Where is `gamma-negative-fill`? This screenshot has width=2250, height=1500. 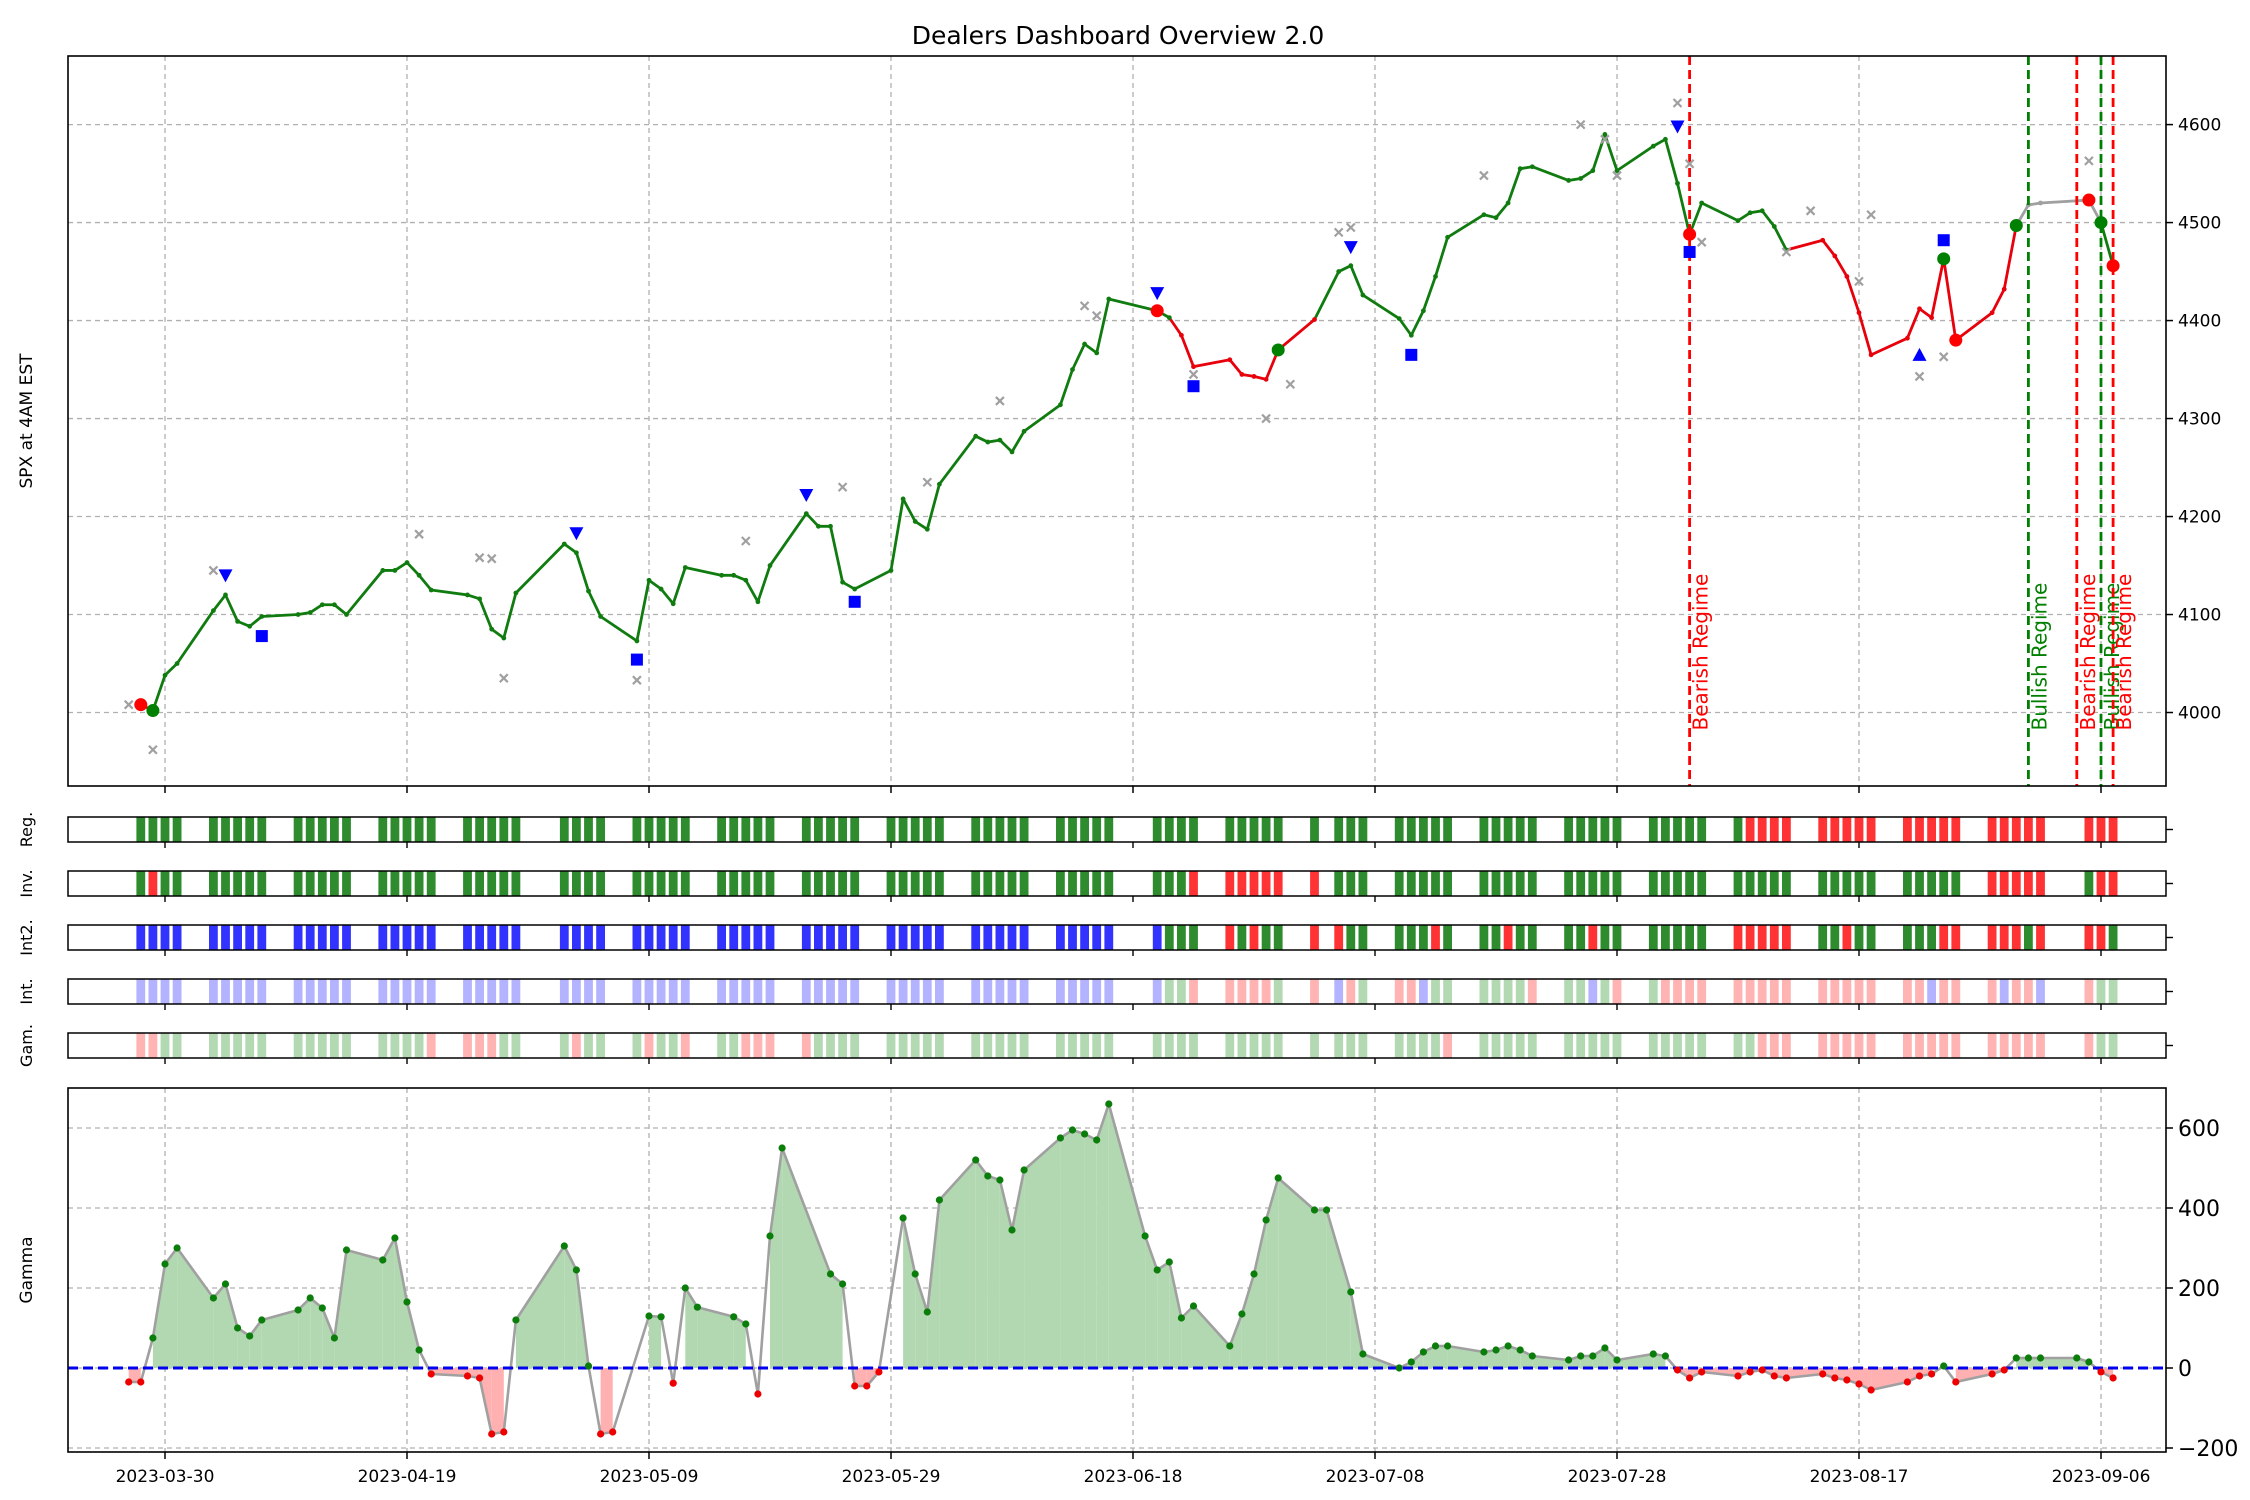 gamma-negative-fill is located at coordinates (1913, 1375).